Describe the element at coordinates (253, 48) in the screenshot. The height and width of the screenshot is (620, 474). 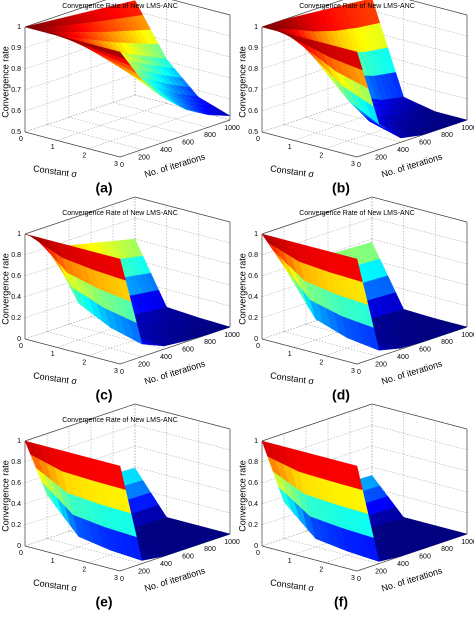
I see `z-tick-label: 0.9` at that location.